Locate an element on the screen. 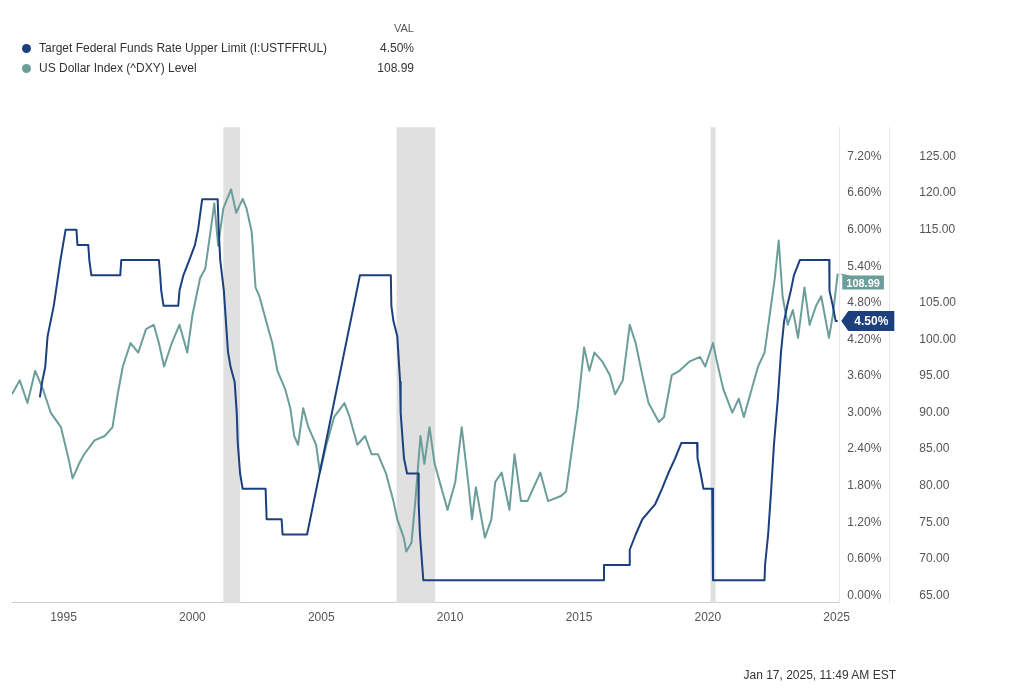 The image size is (1024, 697). text: VAL is located at coordinates (404, 29).